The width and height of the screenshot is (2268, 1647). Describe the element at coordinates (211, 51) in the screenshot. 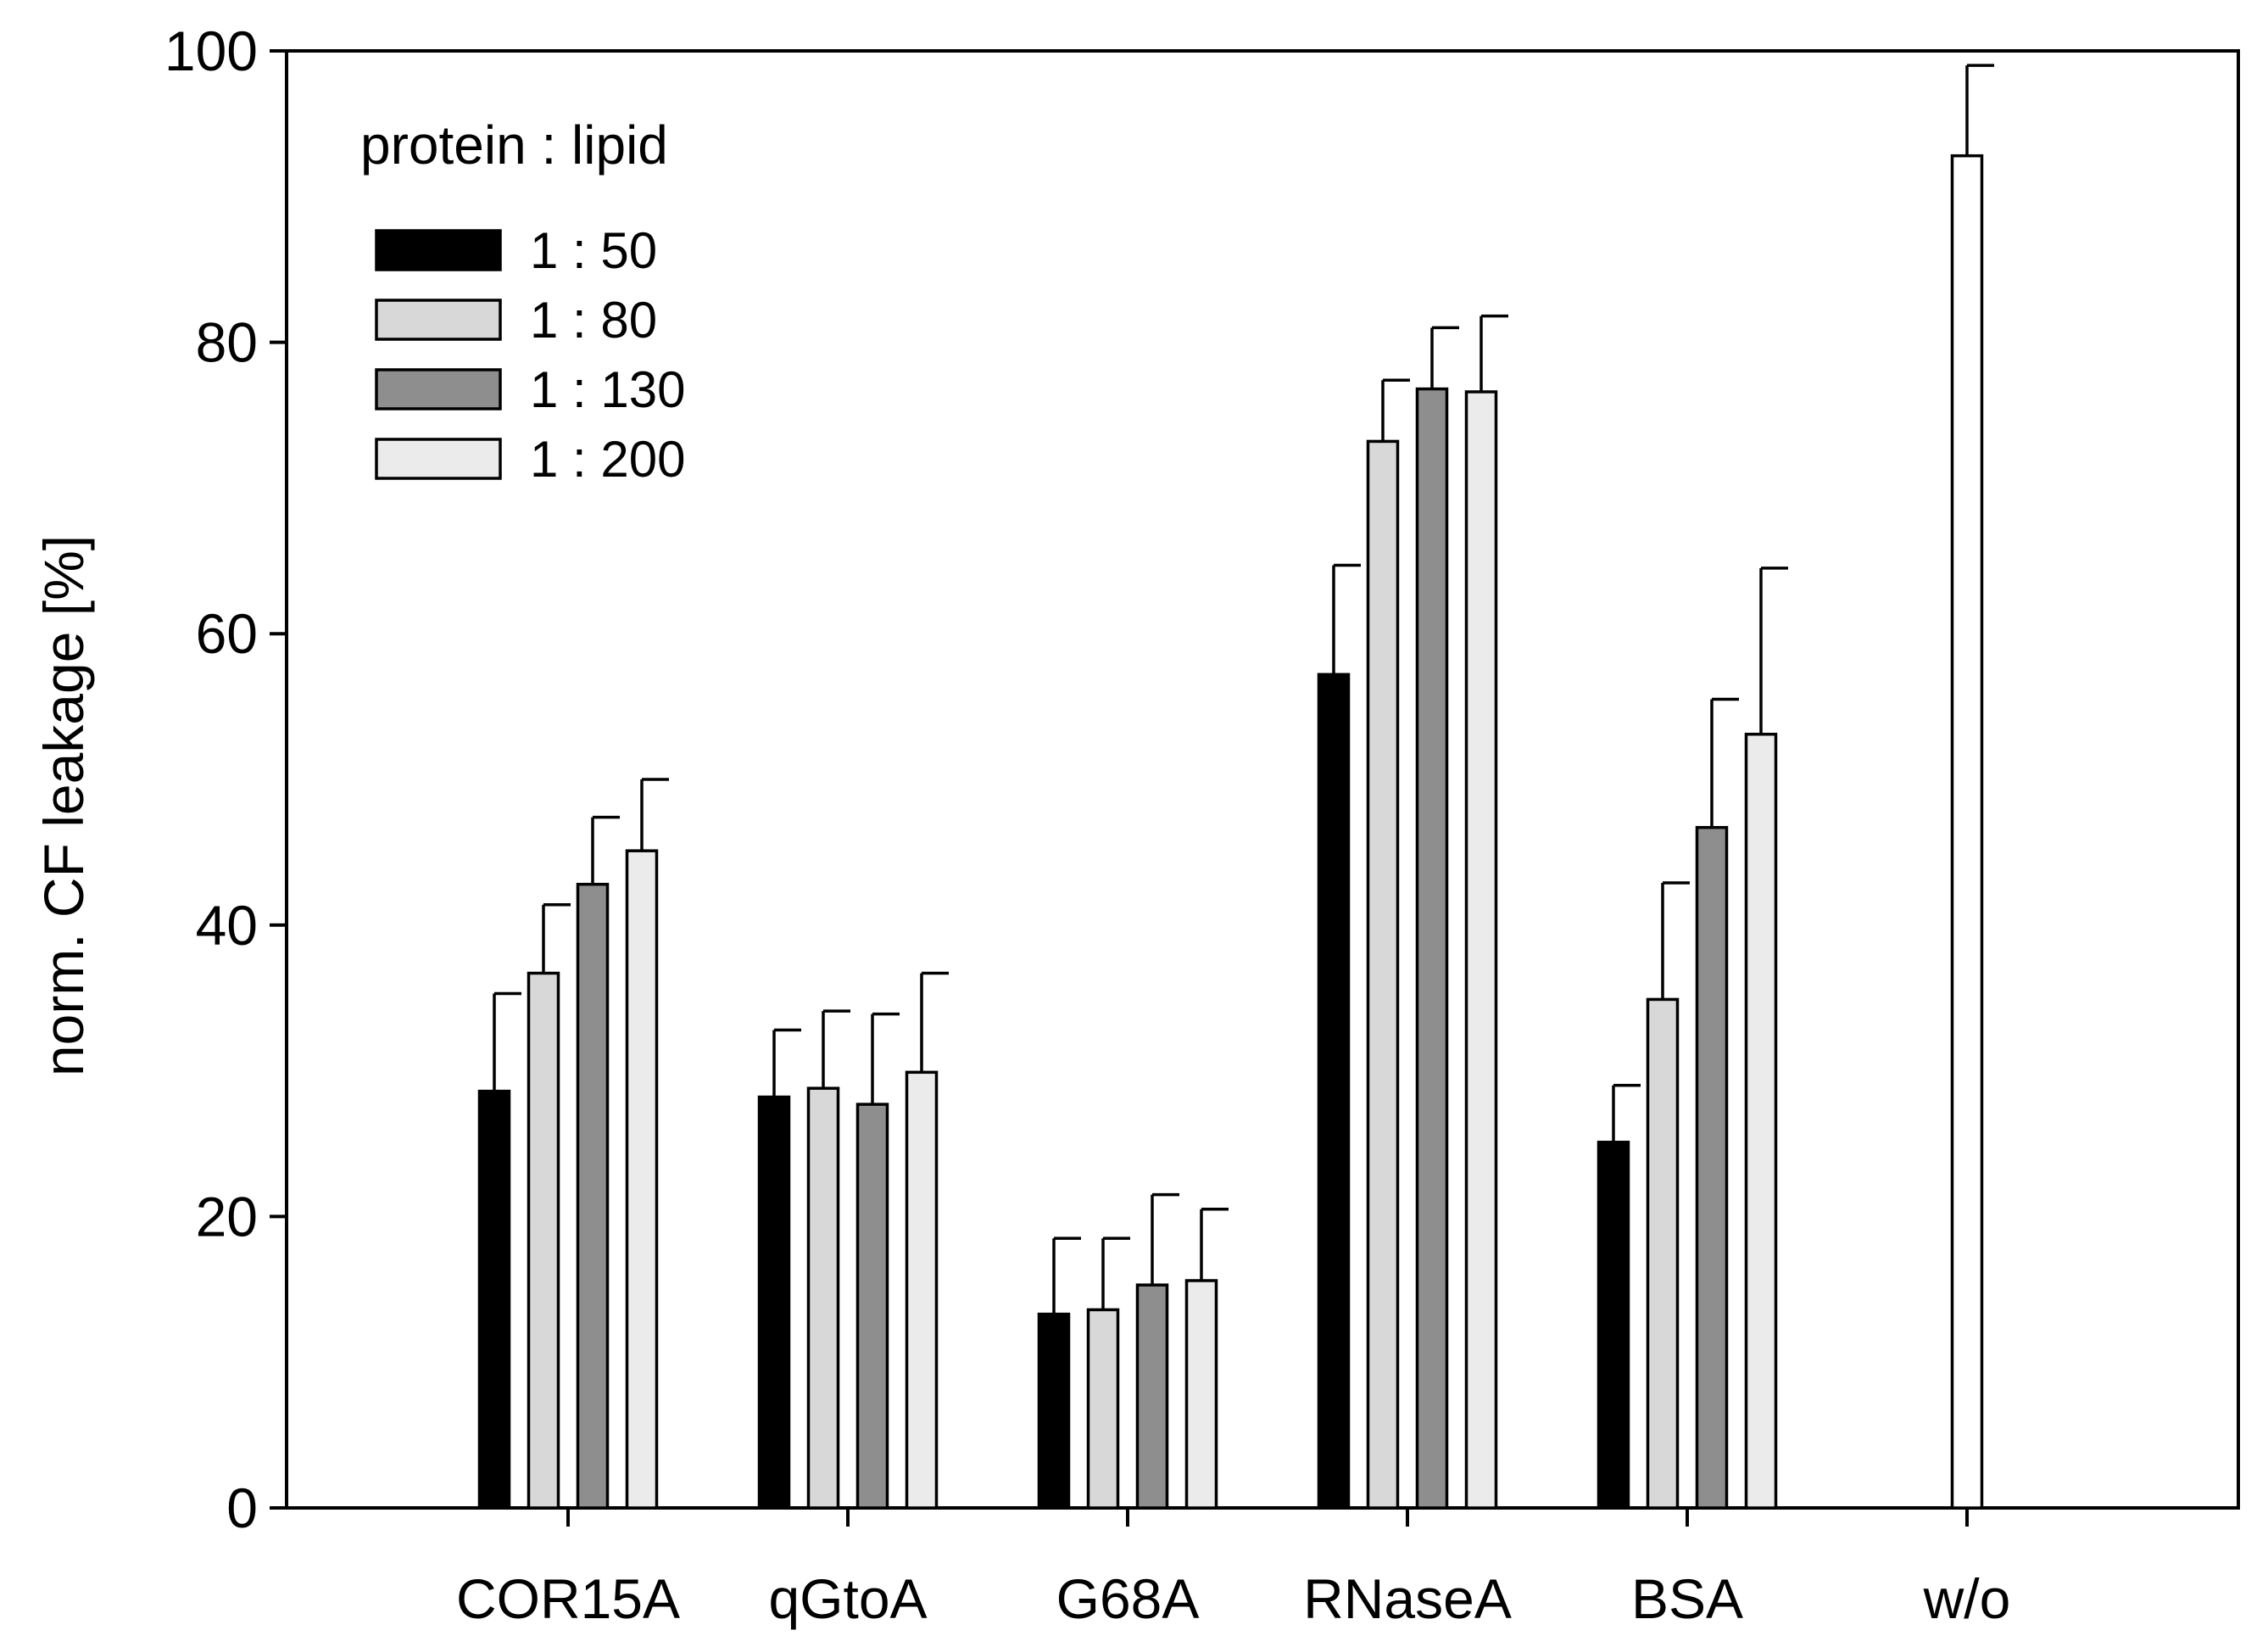

I see `y-tick-label: 100` at that location.